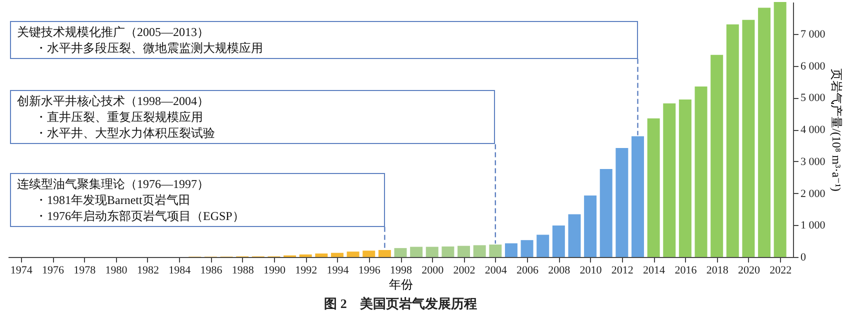 Image resolution: width=865 pixels, height=324 pixels. What do you see at coordinates (243, 270) in the screenshot?
I see `x-tick-label: 1988` at bounding box center [243, 270].